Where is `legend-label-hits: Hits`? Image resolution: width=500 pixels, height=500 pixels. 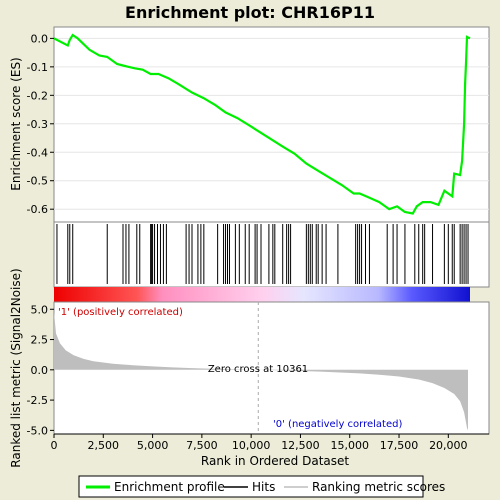
legend-label-hits: Hits is located at coordinates (263, 487).